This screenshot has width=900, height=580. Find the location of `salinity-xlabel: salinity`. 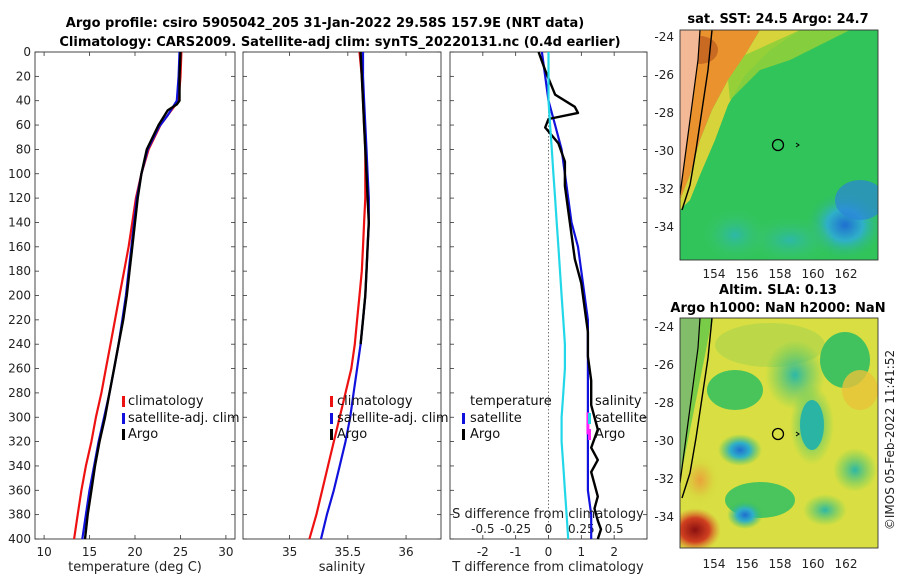

salinity-xlabel: salinity is located at coordinates (342, 567).